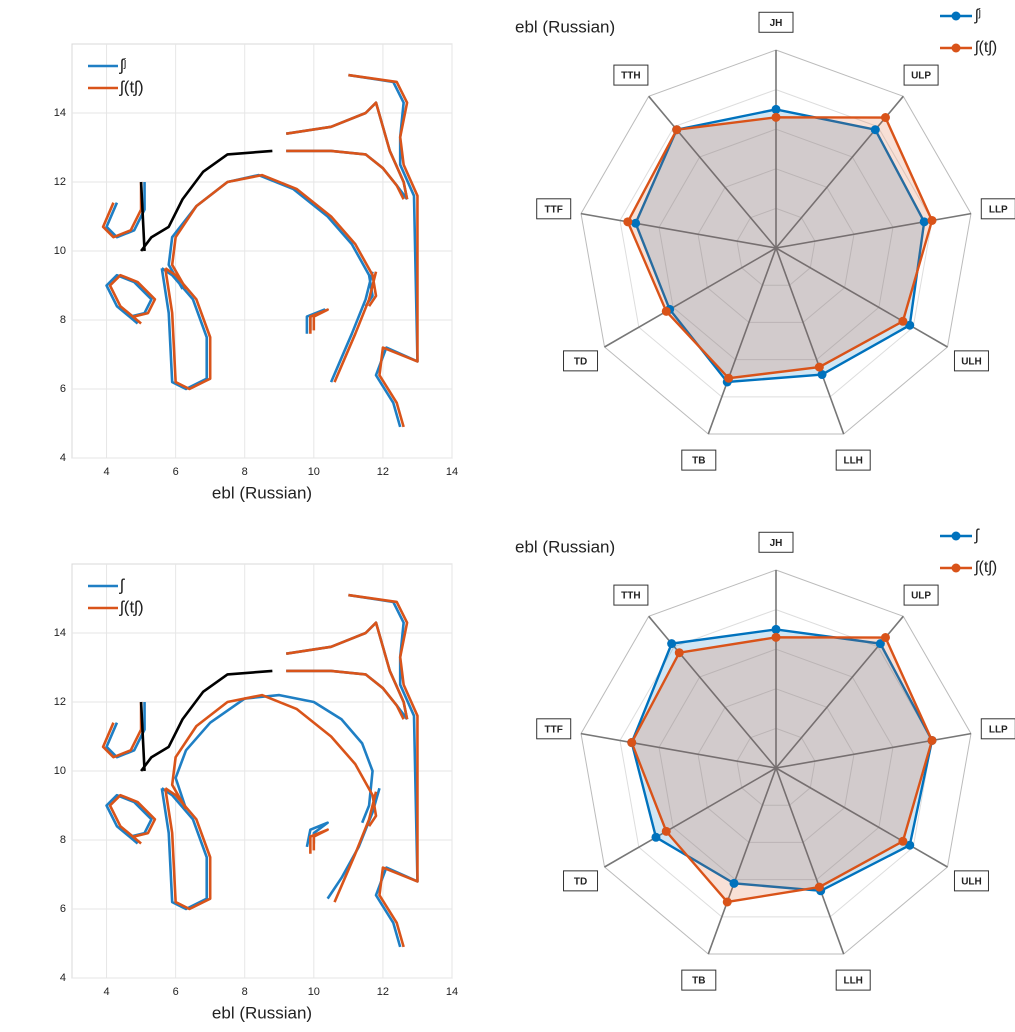 The image size is (1015, 1032). What do you see at coordinates (580, 362) in the screenshot?
I see `category-label: TD` at bounding box center [580, 362].